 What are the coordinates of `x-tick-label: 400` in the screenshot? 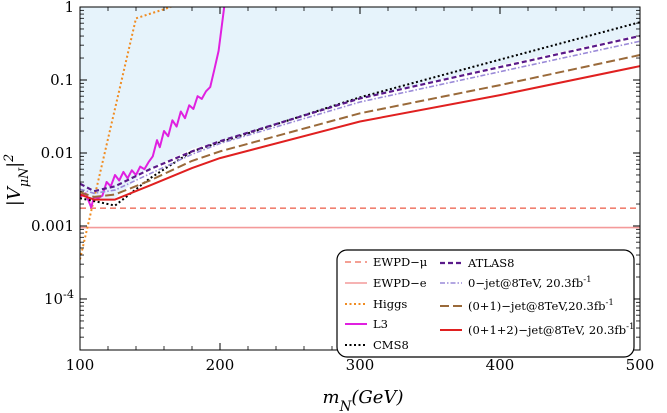 It's located at (500, 365).